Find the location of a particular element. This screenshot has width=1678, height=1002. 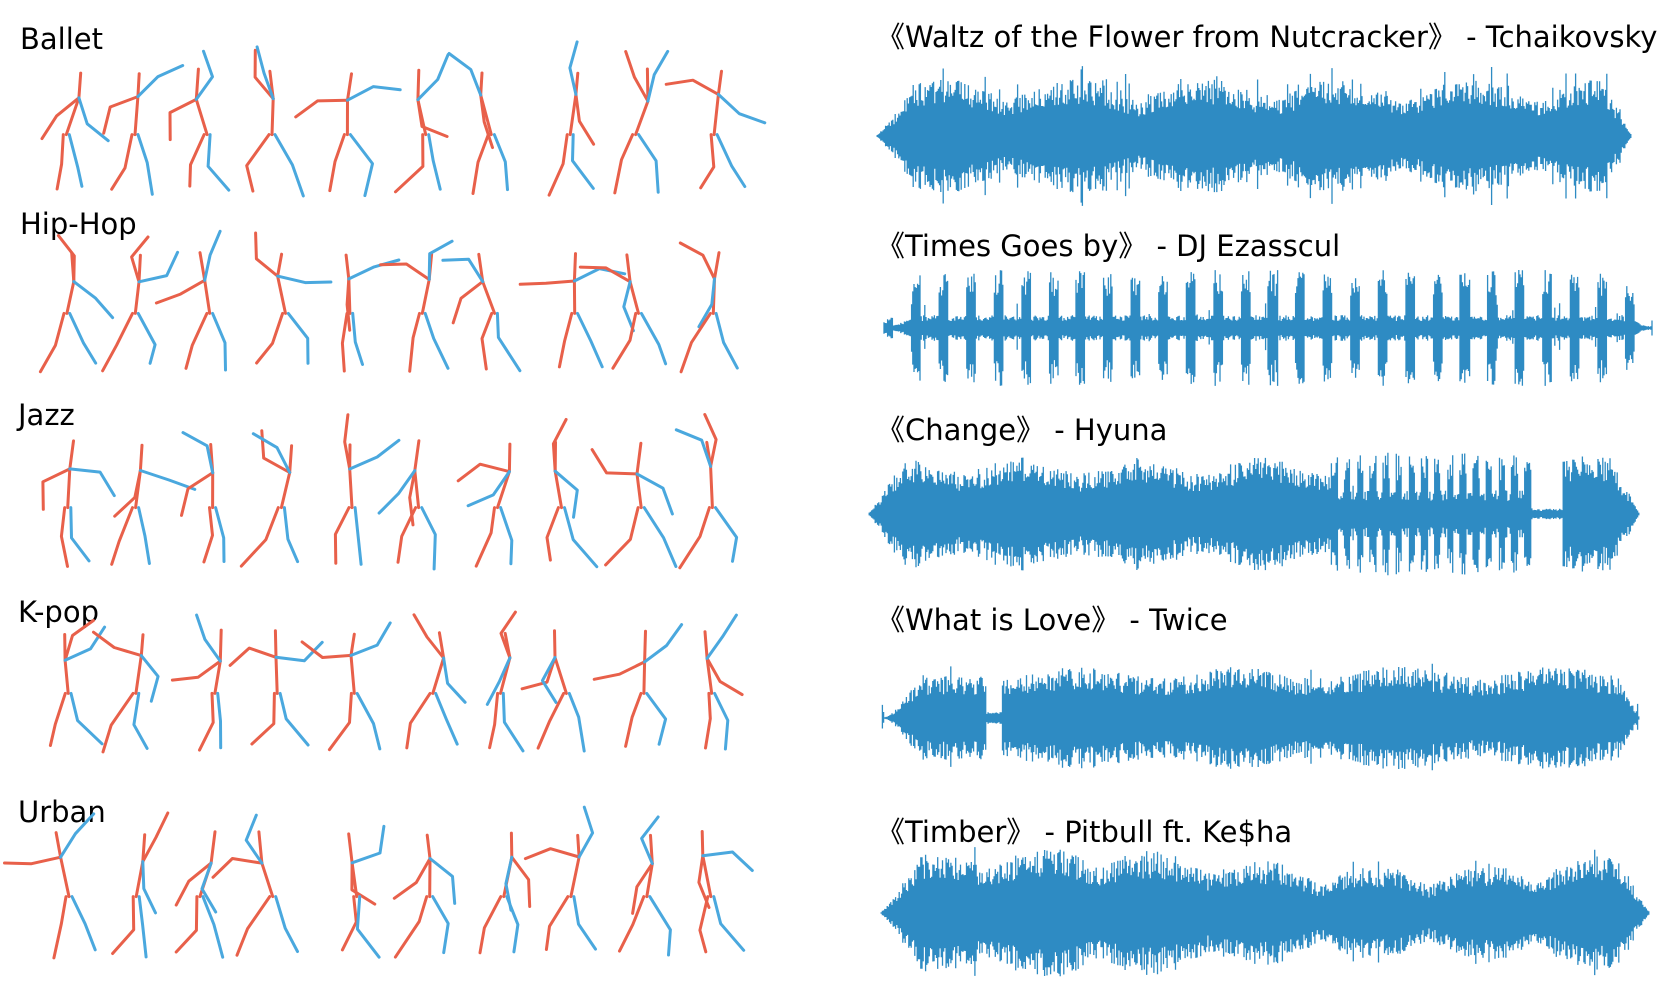

genre-label-urban: Urban is located at coordinates (62, 812).